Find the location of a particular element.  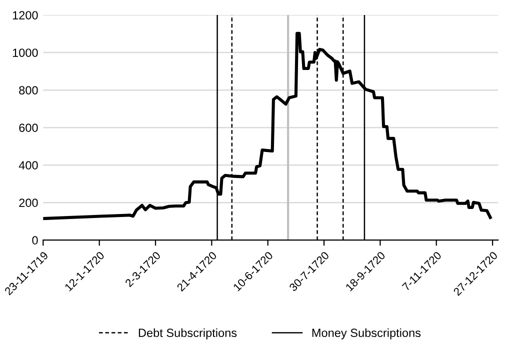

legend-label: Debt Subscriptions is located at coordinates (187, 334).